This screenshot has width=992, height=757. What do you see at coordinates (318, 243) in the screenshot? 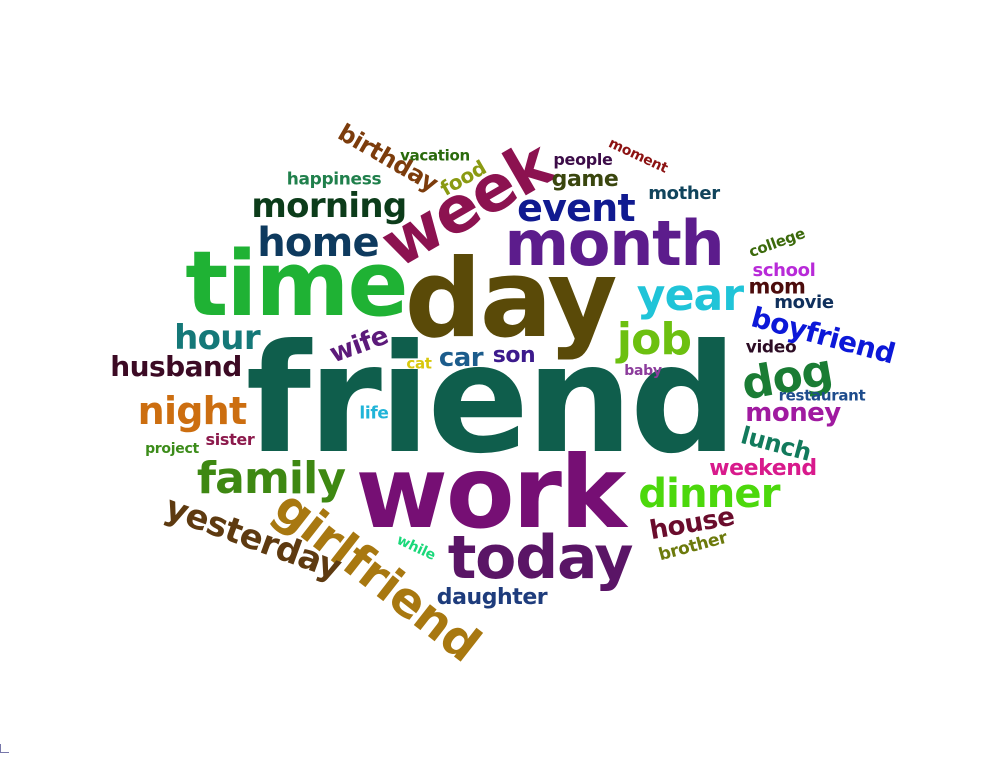
I see `word-home: home` at bounding box center [318, 243].